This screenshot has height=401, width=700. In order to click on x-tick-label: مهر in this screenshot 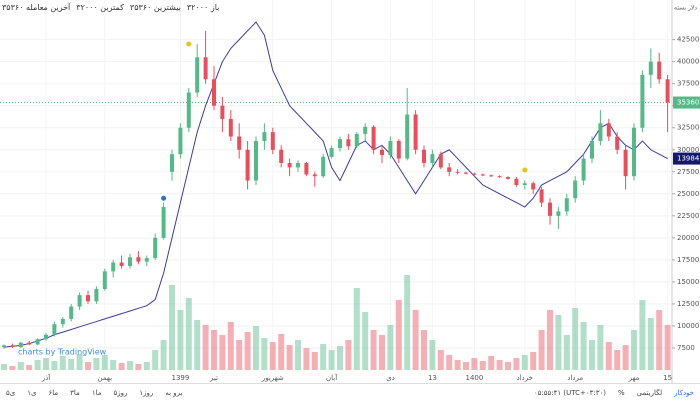, I will do `click(634, 378)`.